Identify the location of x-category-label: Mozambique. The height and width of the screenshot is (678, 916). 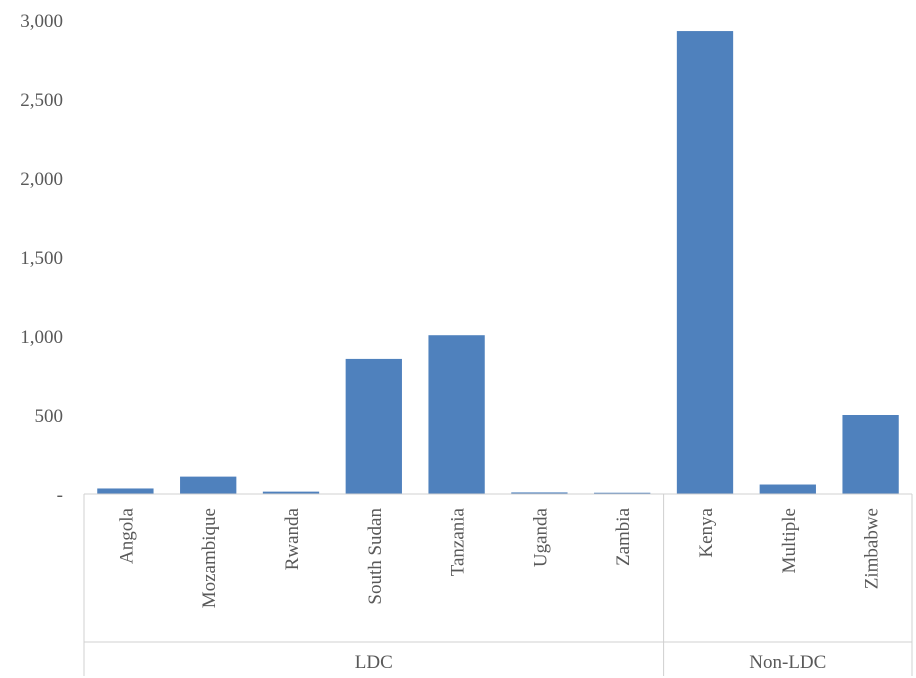
(209, 558).